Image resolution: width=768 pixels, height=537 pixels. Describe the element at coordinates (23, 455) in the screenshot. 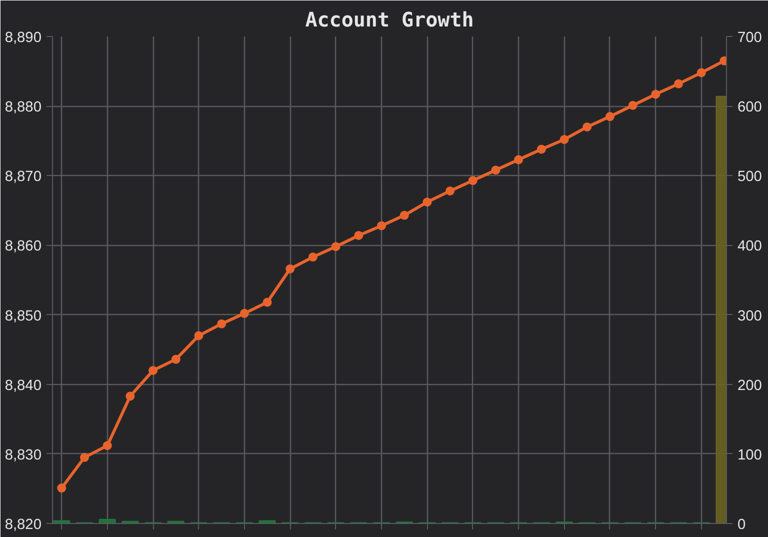

I see `y-tick-label: 8,830` at that location.